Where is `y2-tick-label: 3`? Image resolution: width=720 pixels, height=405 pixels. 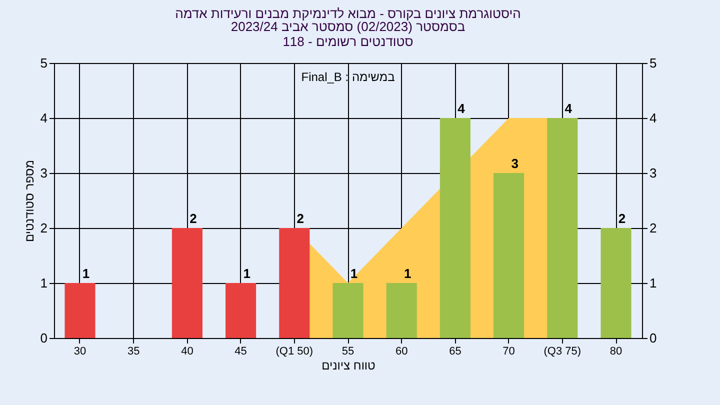 y2-tick-label: 3 is located at coordinates (653, 173).